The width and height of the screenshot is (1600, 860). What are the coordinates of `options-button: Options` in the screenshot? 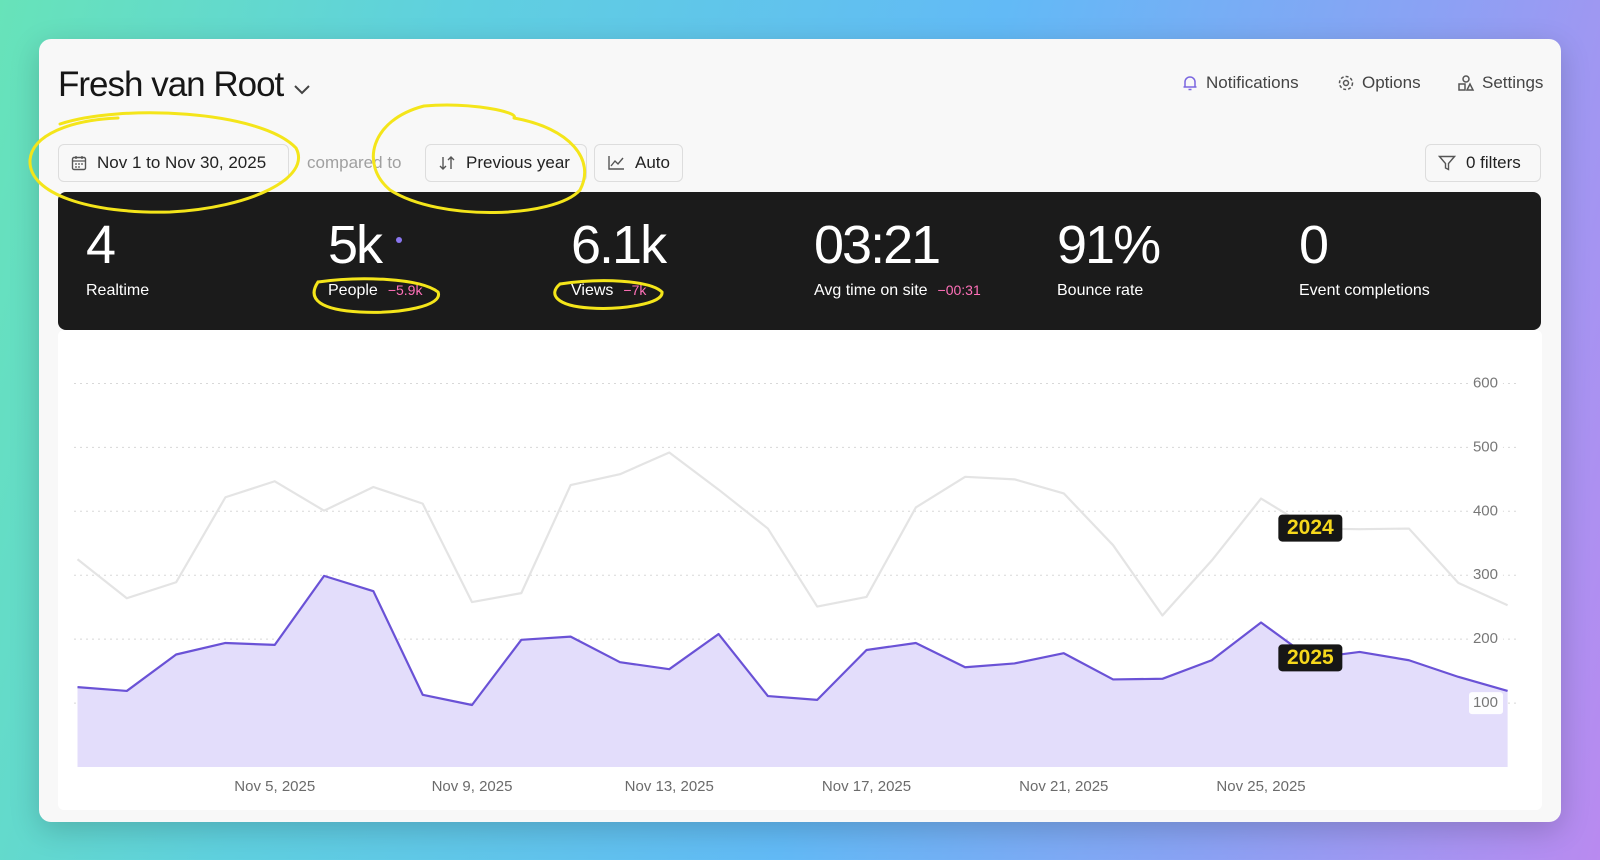 It's located at (1379, 83).